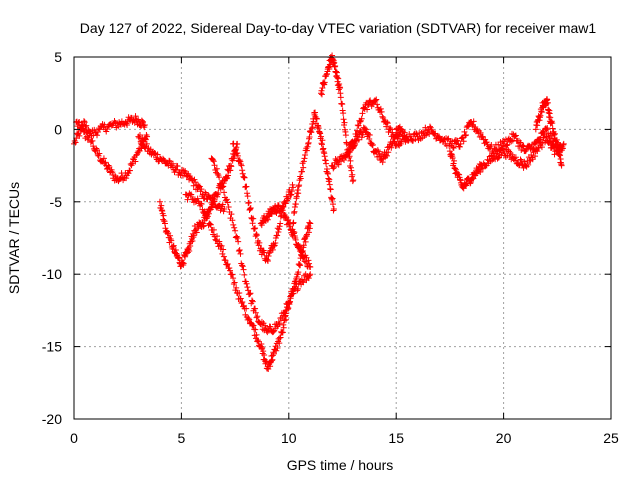 Image resolution: width=640 pixels, height=480 pixels. Describe the element at coordinates (611, 438) in the screenshot. I see `x-tick-label: 25` at that location.